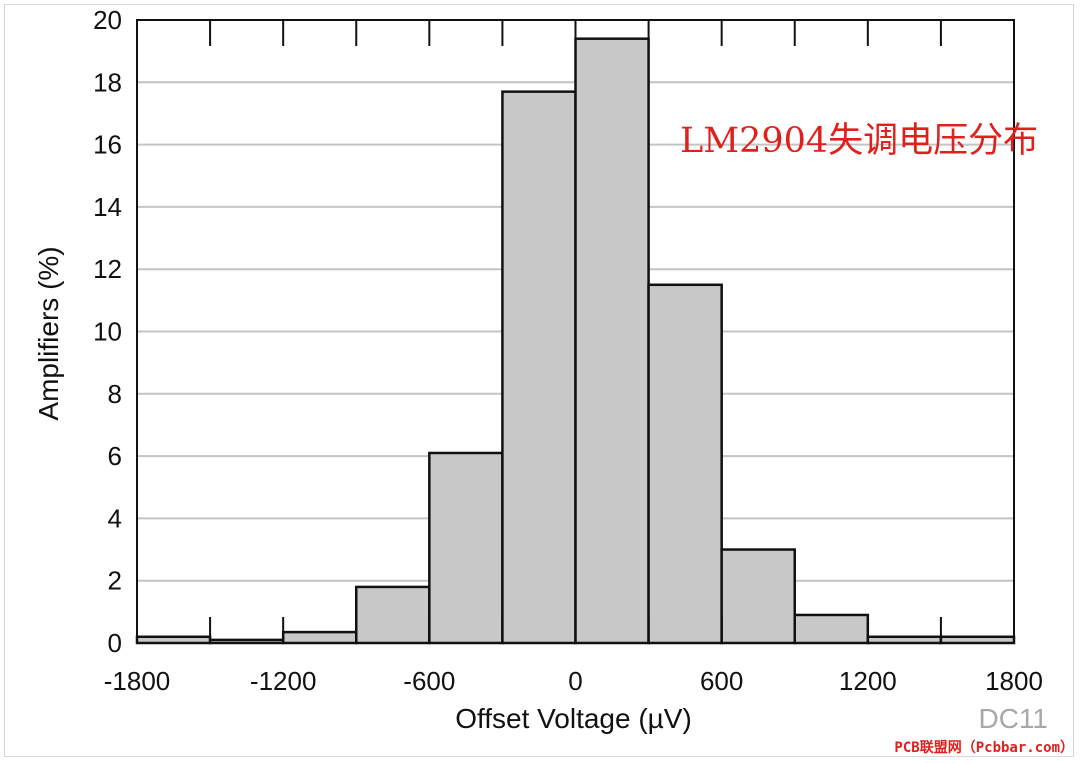 The image size is (1080, 763). I want to click on y-tick-label: 4, so click(115, 518).